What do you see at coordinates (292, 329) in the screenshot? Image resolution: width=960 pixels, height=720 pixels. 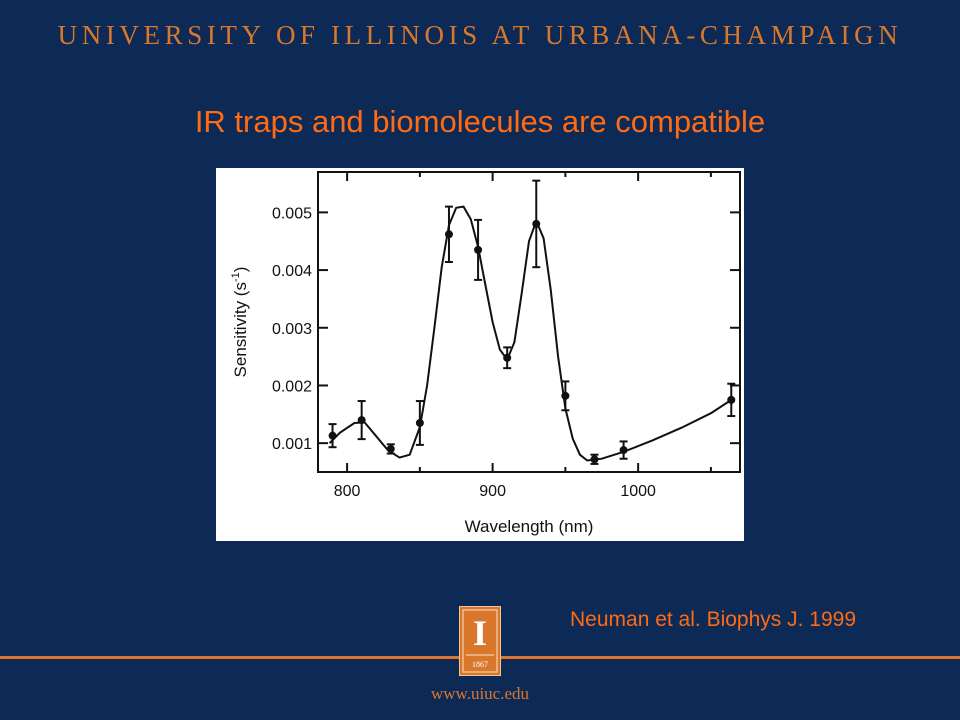 I see `y-tick-label: 0.003` at bounding box center [292, 329].